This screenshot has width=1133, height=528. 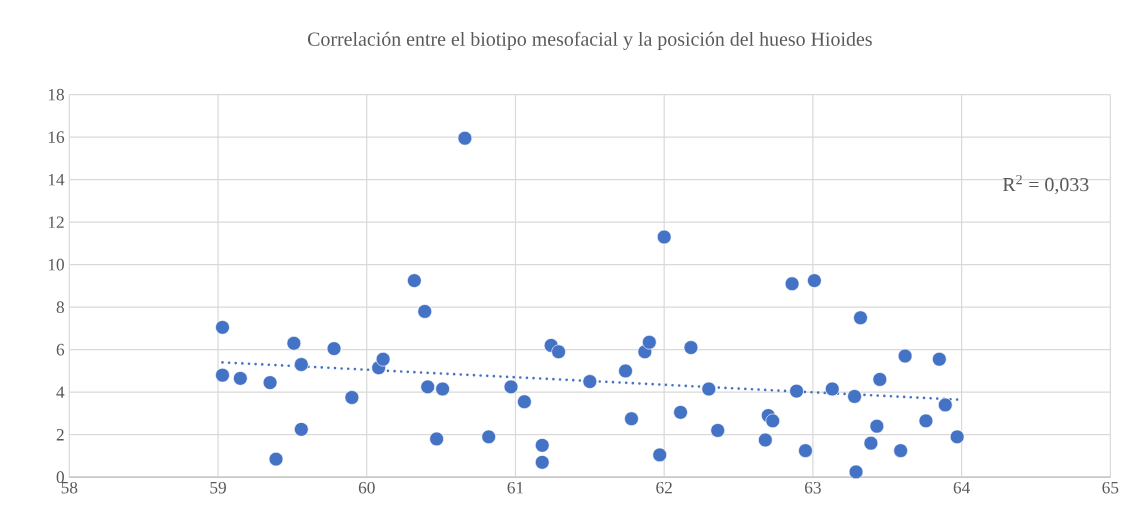 What do you see at coordinates (56, 94) in the screenshot?
I see `y-tick-label: 18` at bounding box center [56, 94].